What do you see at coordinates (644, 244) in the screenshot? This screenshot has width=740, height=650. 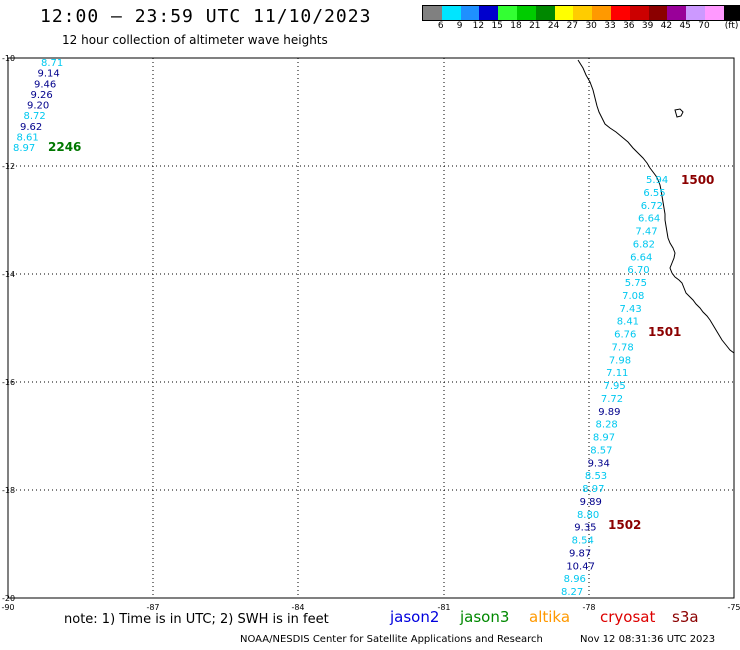 I see `wave-height-value: 6.82` at bounding box center [644, 244].